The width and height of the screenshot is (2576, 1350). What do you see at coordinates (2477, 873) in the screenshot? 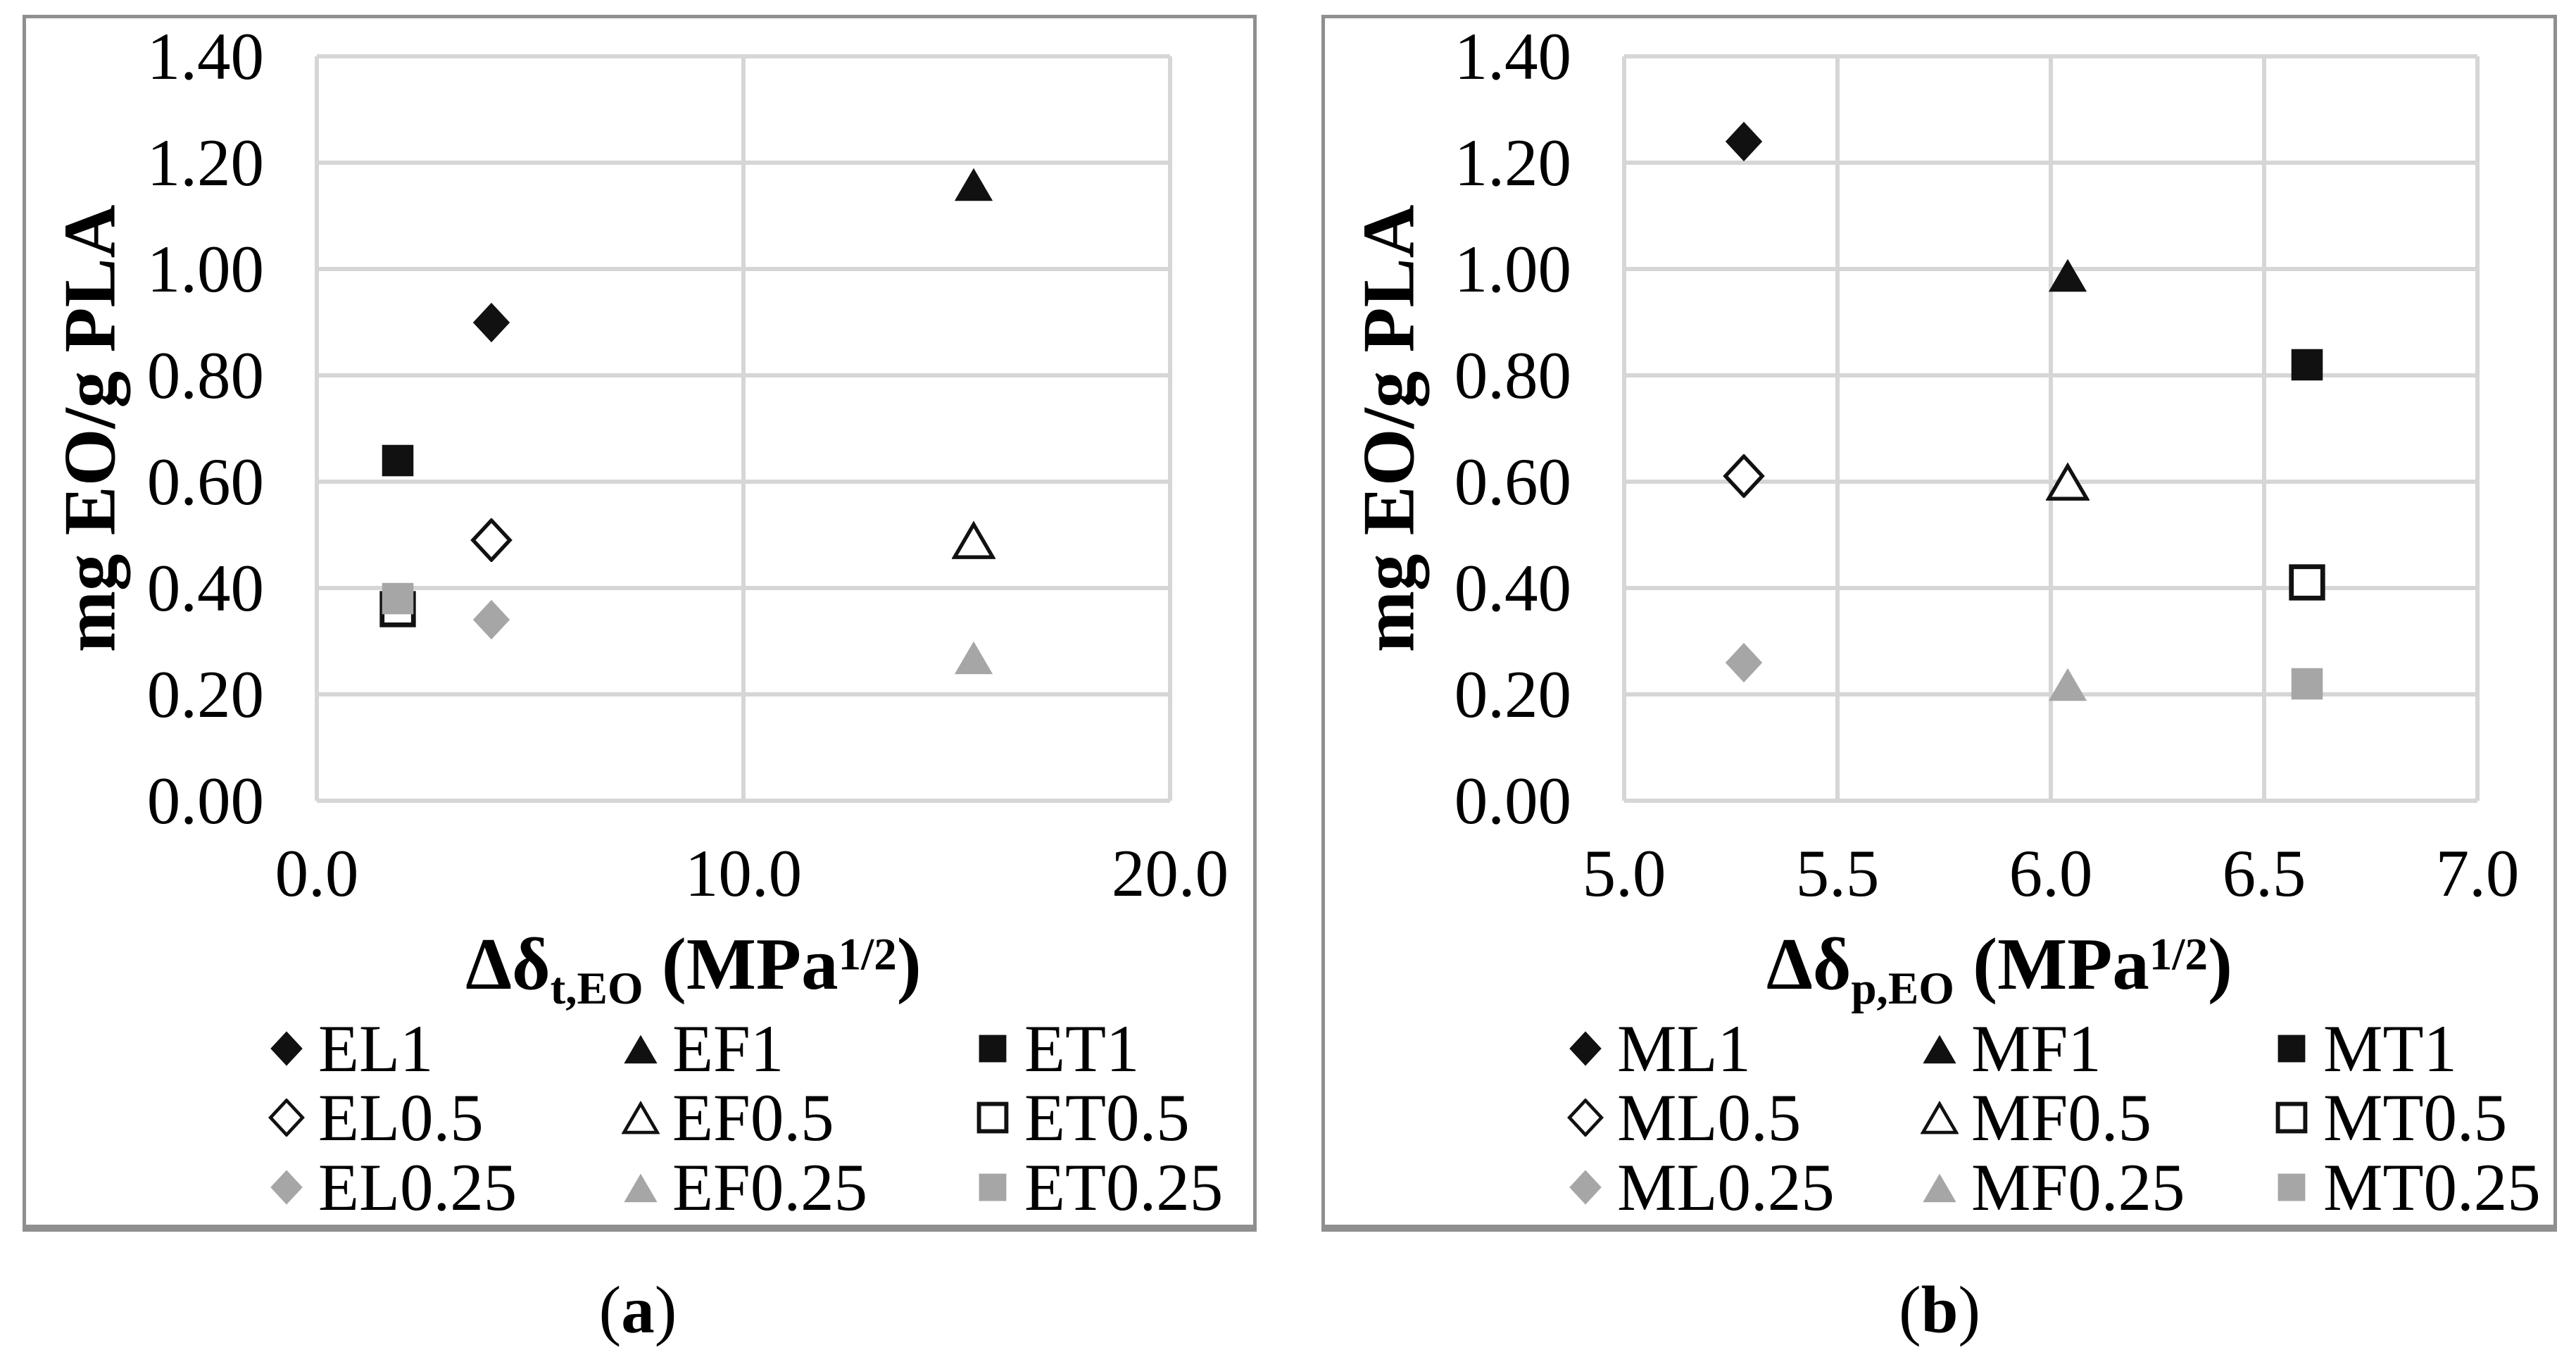
I see `x-tick-label: 7.0` at bounding box center [2477, 873].